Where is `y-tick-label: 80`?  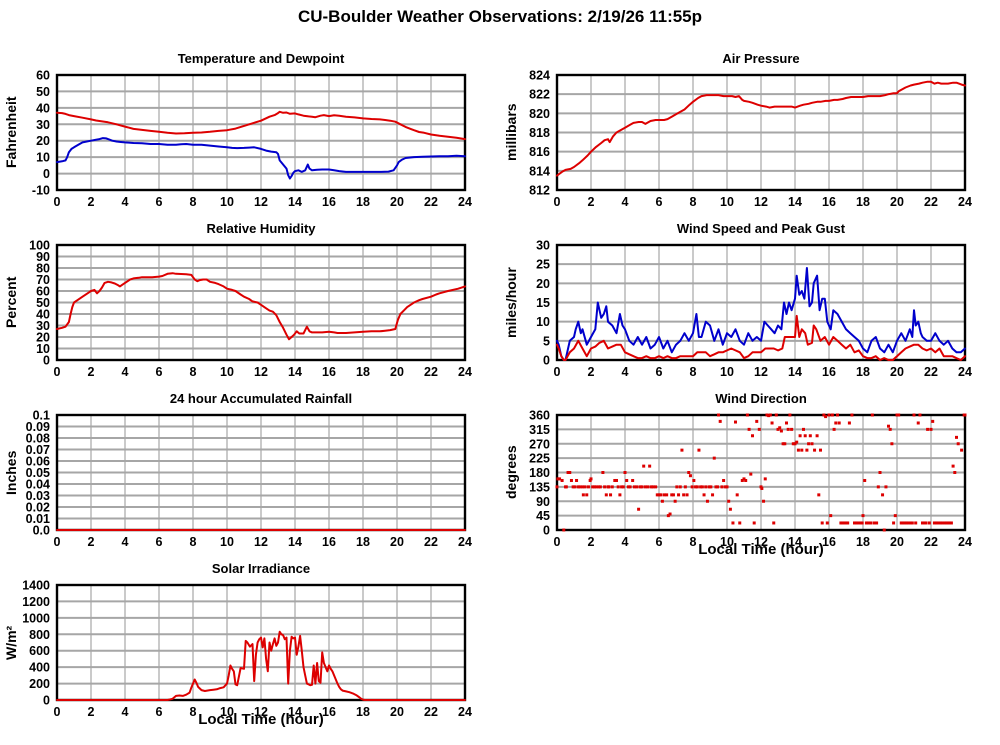 y-tick-label: 80 is located at coordinates (43, 269).